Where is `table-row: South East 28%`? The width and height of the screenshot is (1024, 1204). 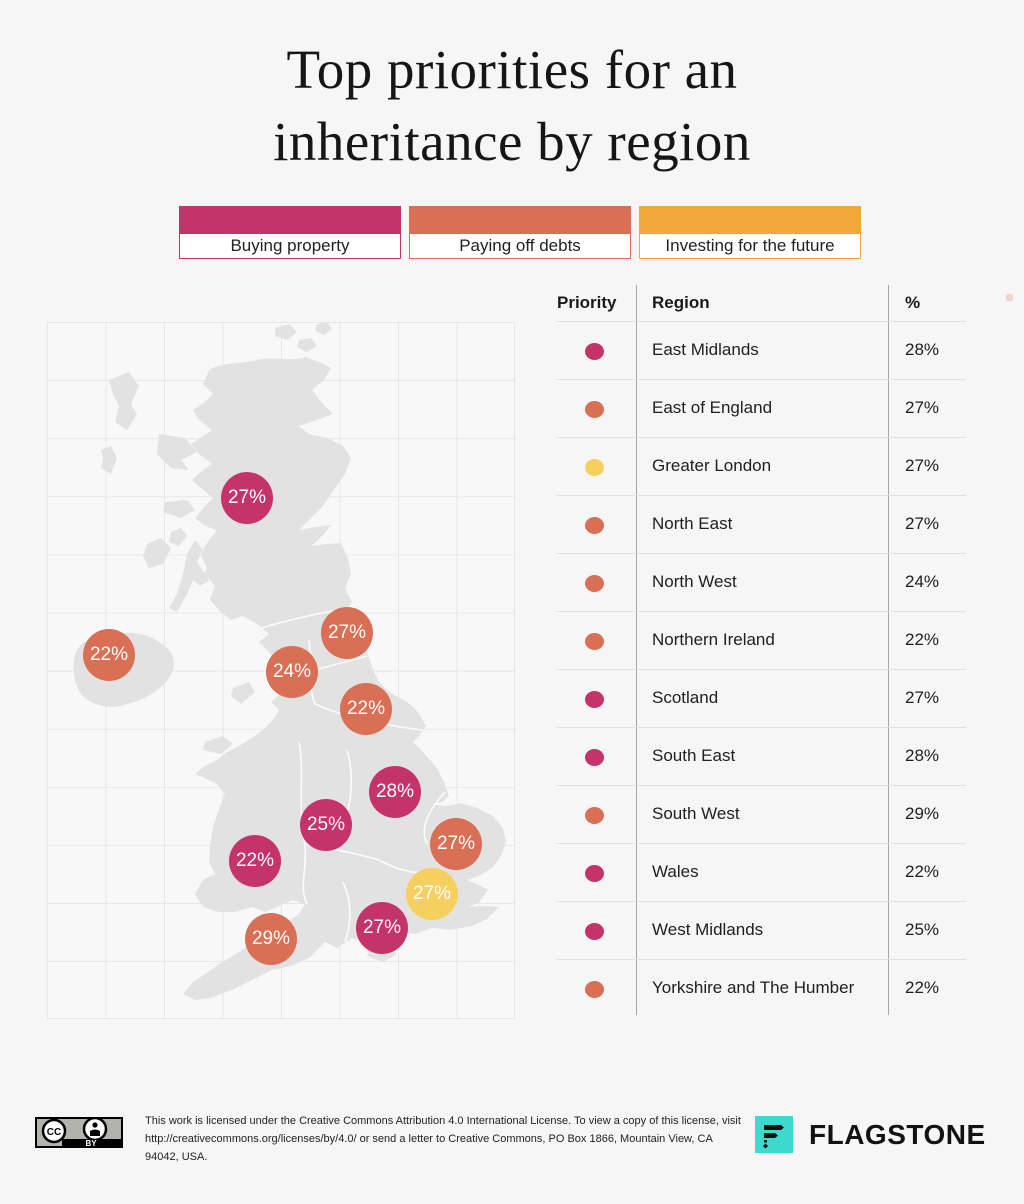 table-row: South East 28% is located at coordinates (761, 756).